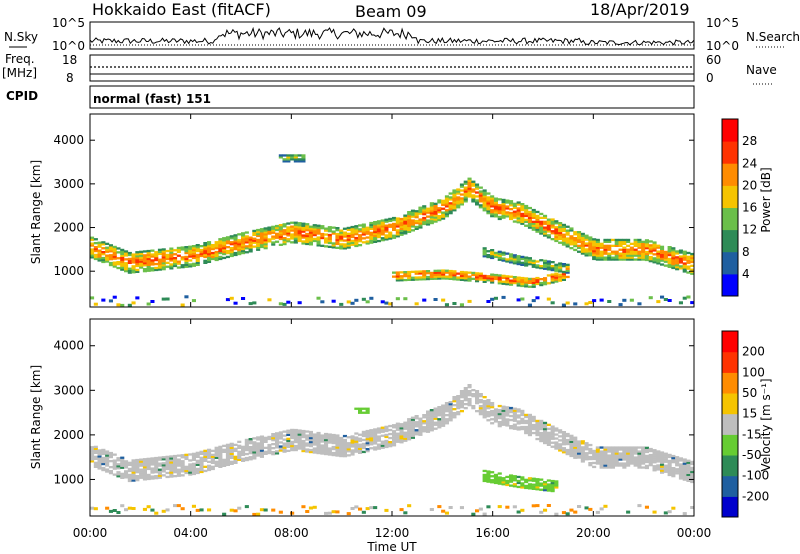 The width and height of the screenshot is (800, 554). What do you see at coordinates (730, 486) in the screenshot?
I see `colorbar-block` at bounding box center [730, 486].